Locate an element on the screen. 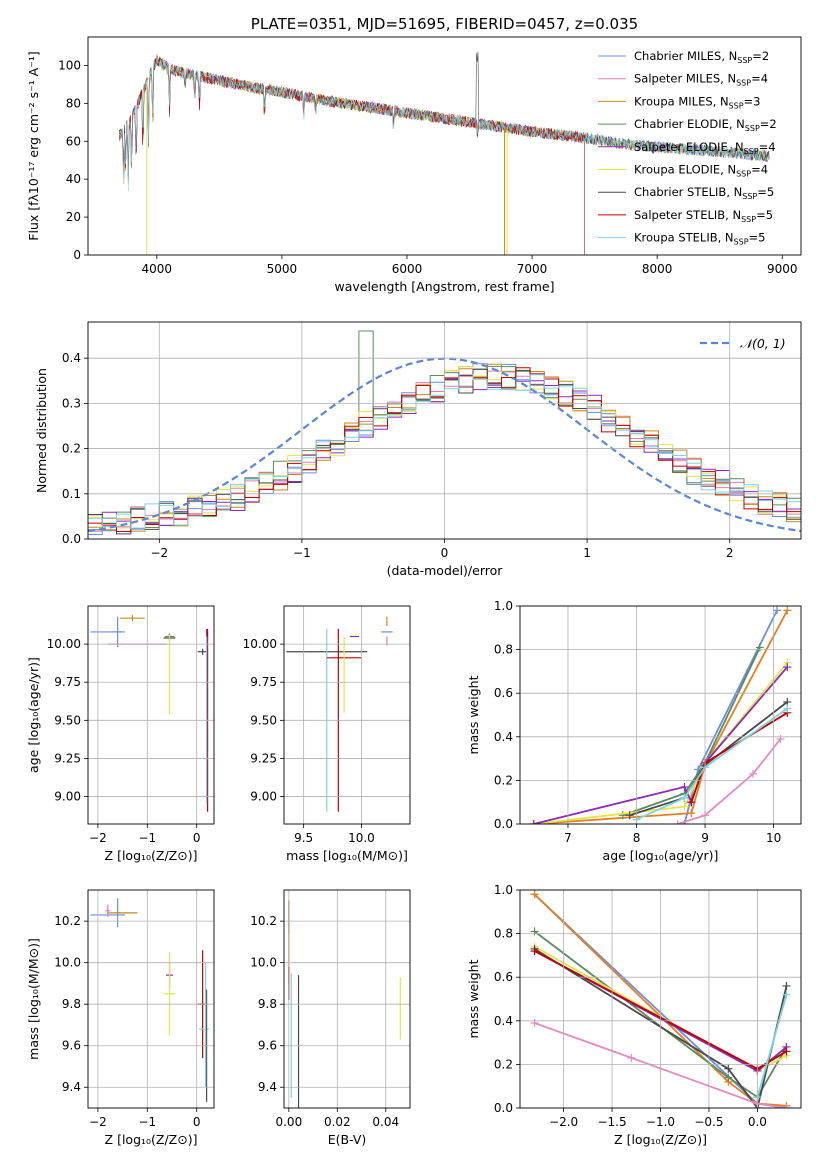 The image size is (819, 1170). residuals-ytick-label: 0.4 is located at coordinates (71, 358).